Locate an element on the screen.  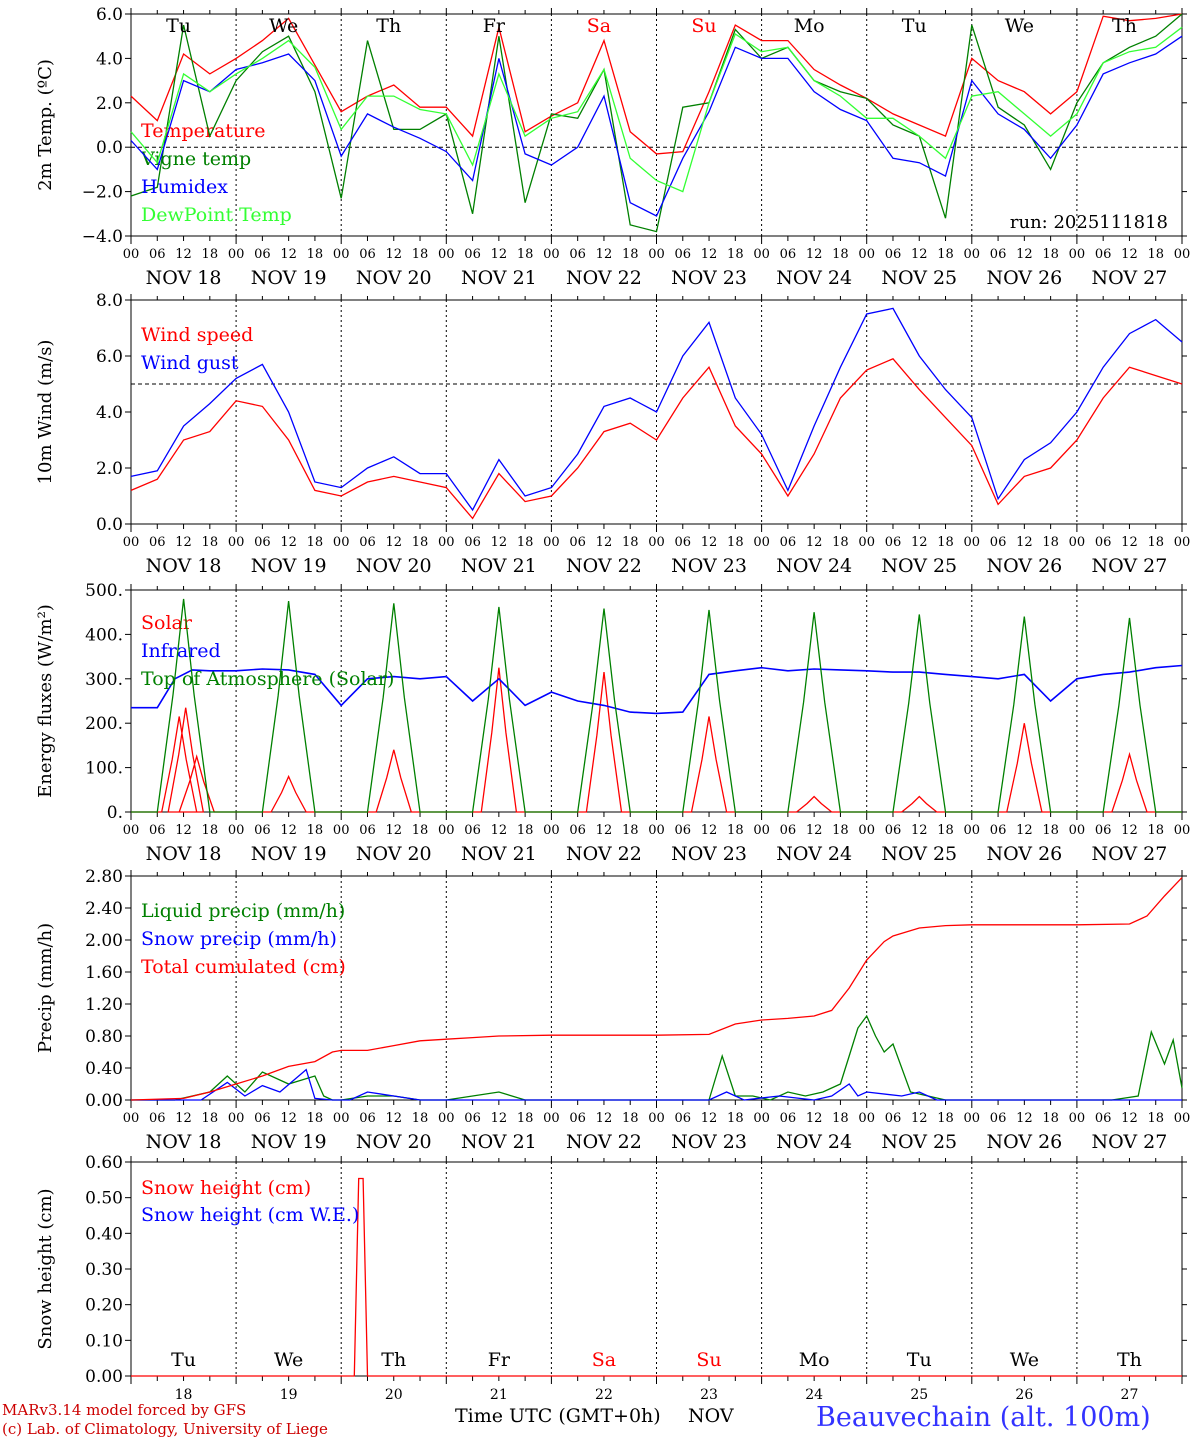
date-label: NOV 23 is located at coordinates (709, 566).